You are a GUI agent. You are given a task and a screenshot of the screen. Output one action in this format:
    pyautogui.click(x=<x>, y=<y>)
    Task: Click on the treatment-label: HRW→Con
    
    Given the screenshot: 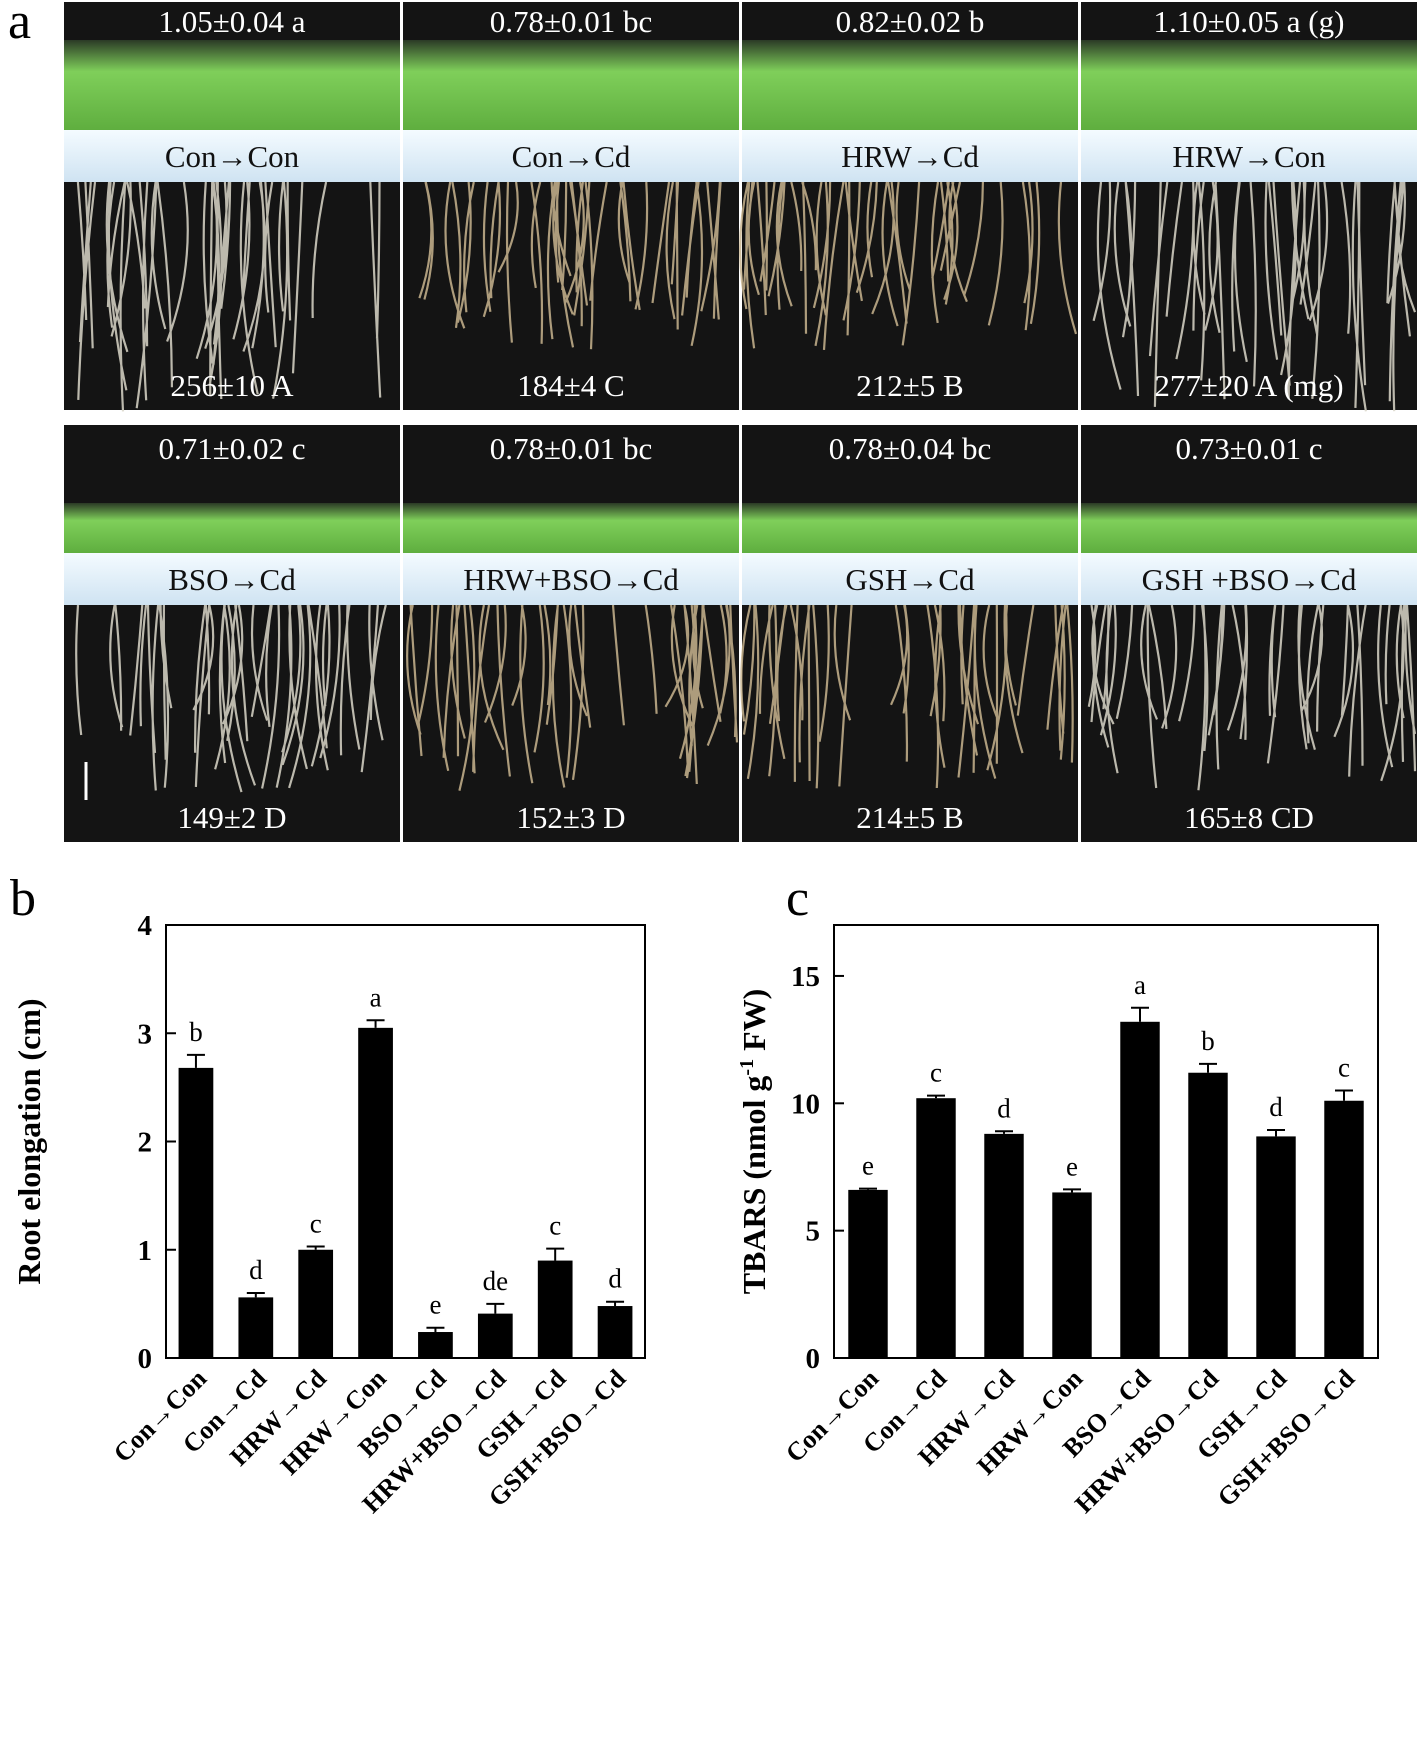 What is the action you would take?
    pyautogui.click(x=1249, y=156)
    